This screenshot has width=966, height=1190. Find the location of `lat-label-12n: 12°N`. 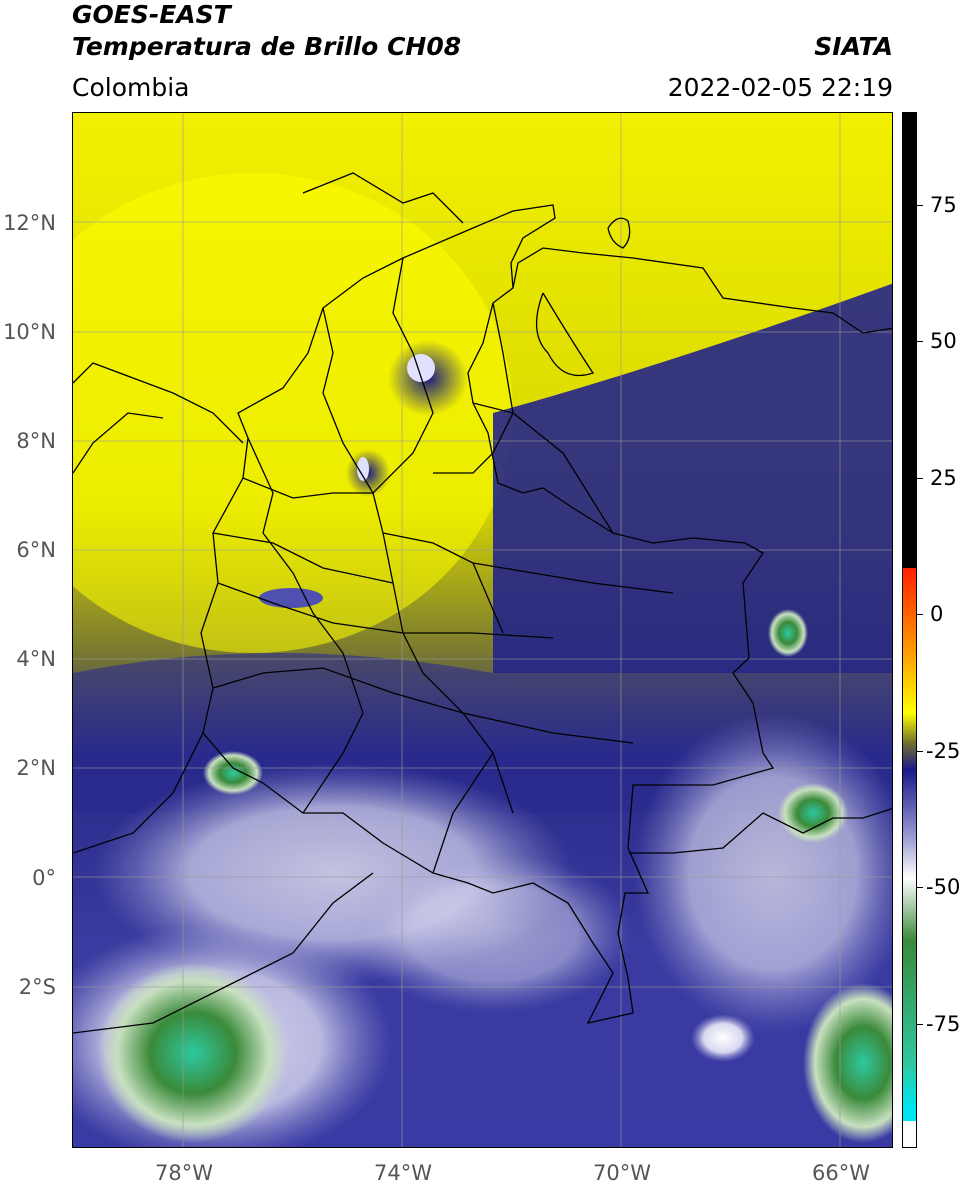

lat-label-12n: 12°N is located at coordinates (29, 223).